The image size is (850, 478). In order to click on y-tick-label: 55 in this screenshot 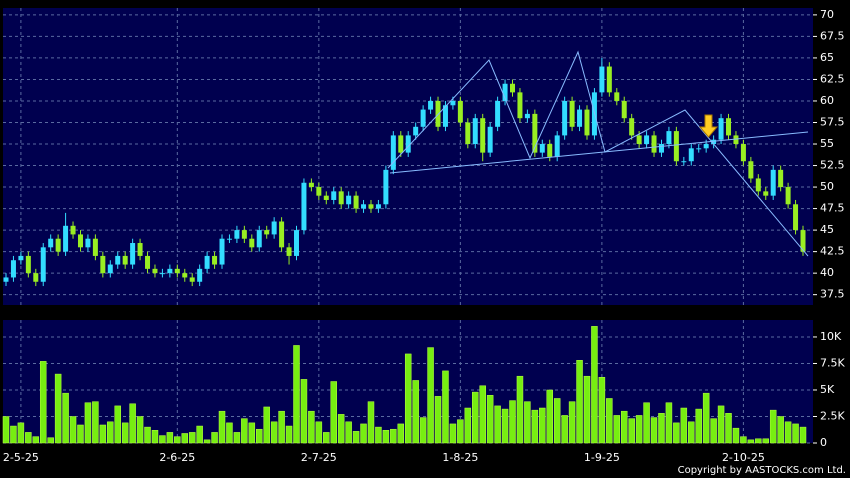, I will do `click(827, 143)`.